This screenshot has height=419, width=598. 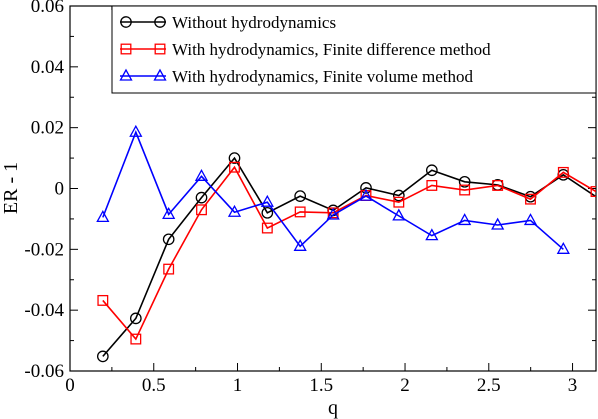 I want to click on legend-entry: Without hydrodynamics, so click(x=228, y=22).